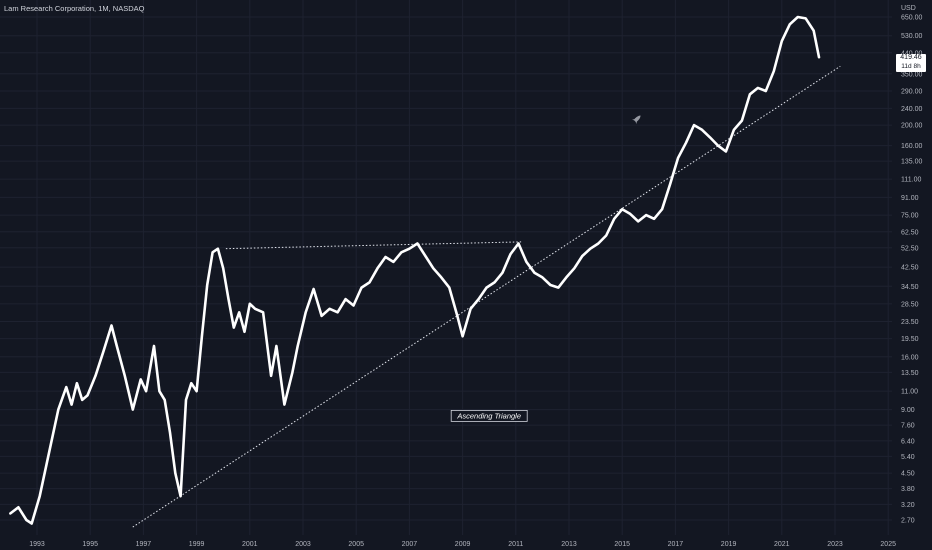  What do you see at coordinates (910, 248) in the screenshot?
I see `y-tick-label: 52.50` at bounding box center [910, 248].